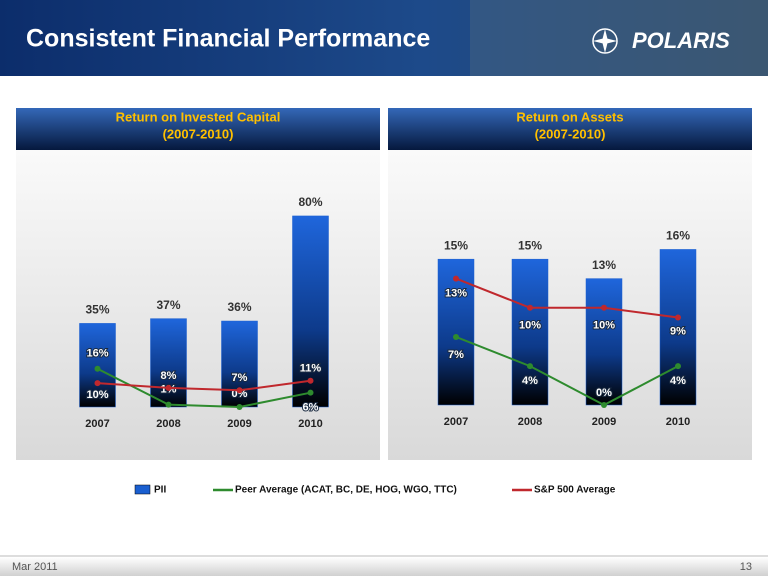  Describe the element at coordinates (239, 307) in the screenshot. I see `bar-label: 36%` at that location.